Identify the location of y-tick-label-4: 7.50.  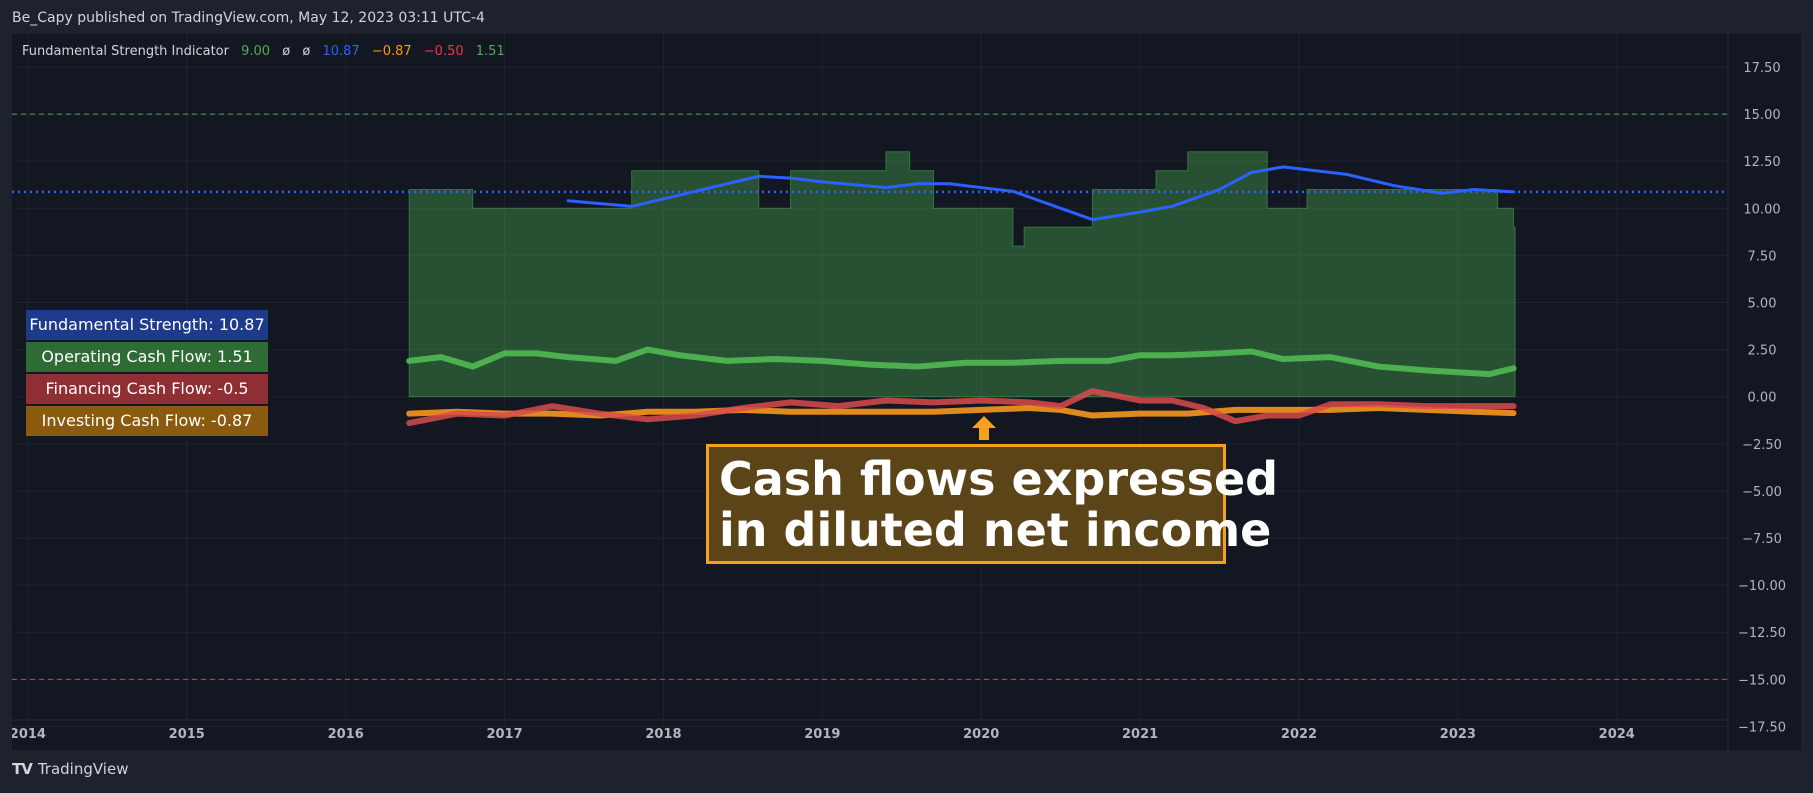
(1762, 256).